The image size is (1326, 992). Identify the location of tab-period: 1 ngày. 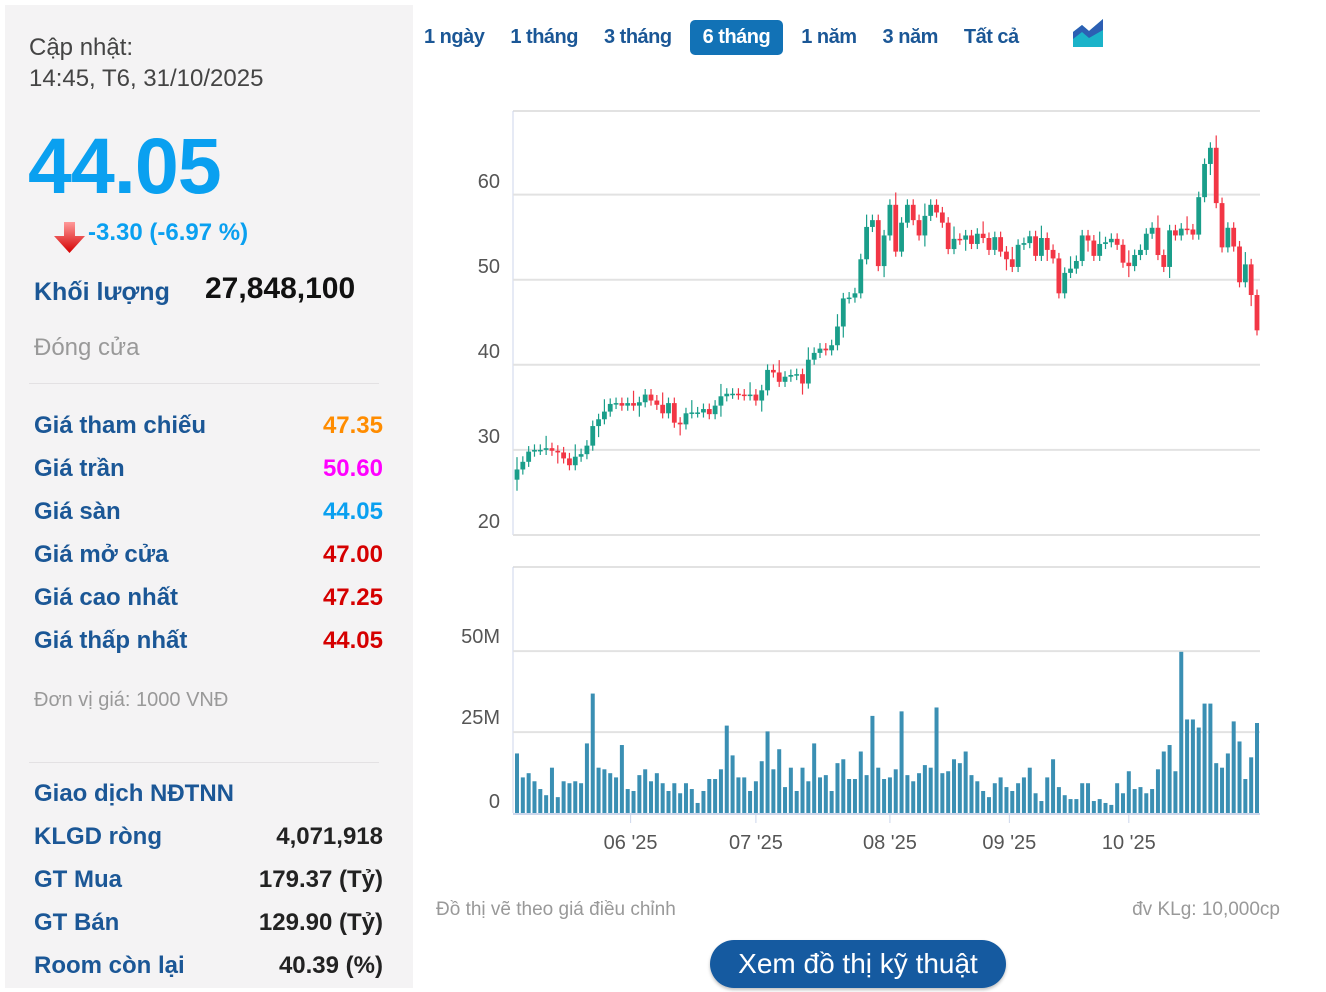
(454, 36).